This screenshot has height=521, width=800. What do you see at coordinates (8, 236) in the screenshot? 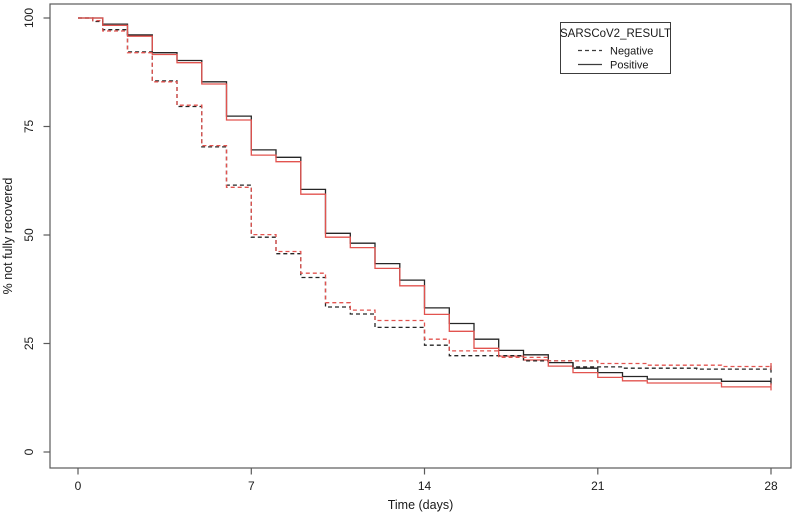
I see `y-axis-title: % not fully recovered` at bounding box center [8, 236].